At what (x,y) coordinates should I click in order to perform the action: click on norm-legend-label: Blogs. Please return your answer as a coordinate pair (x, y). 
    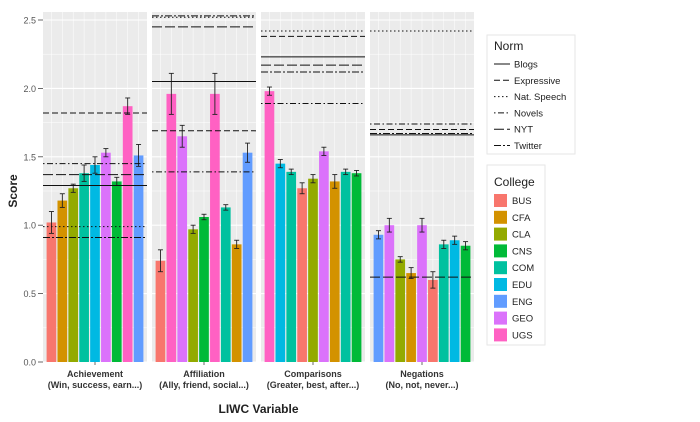
    Looking at the image, I should click on (526, 65).